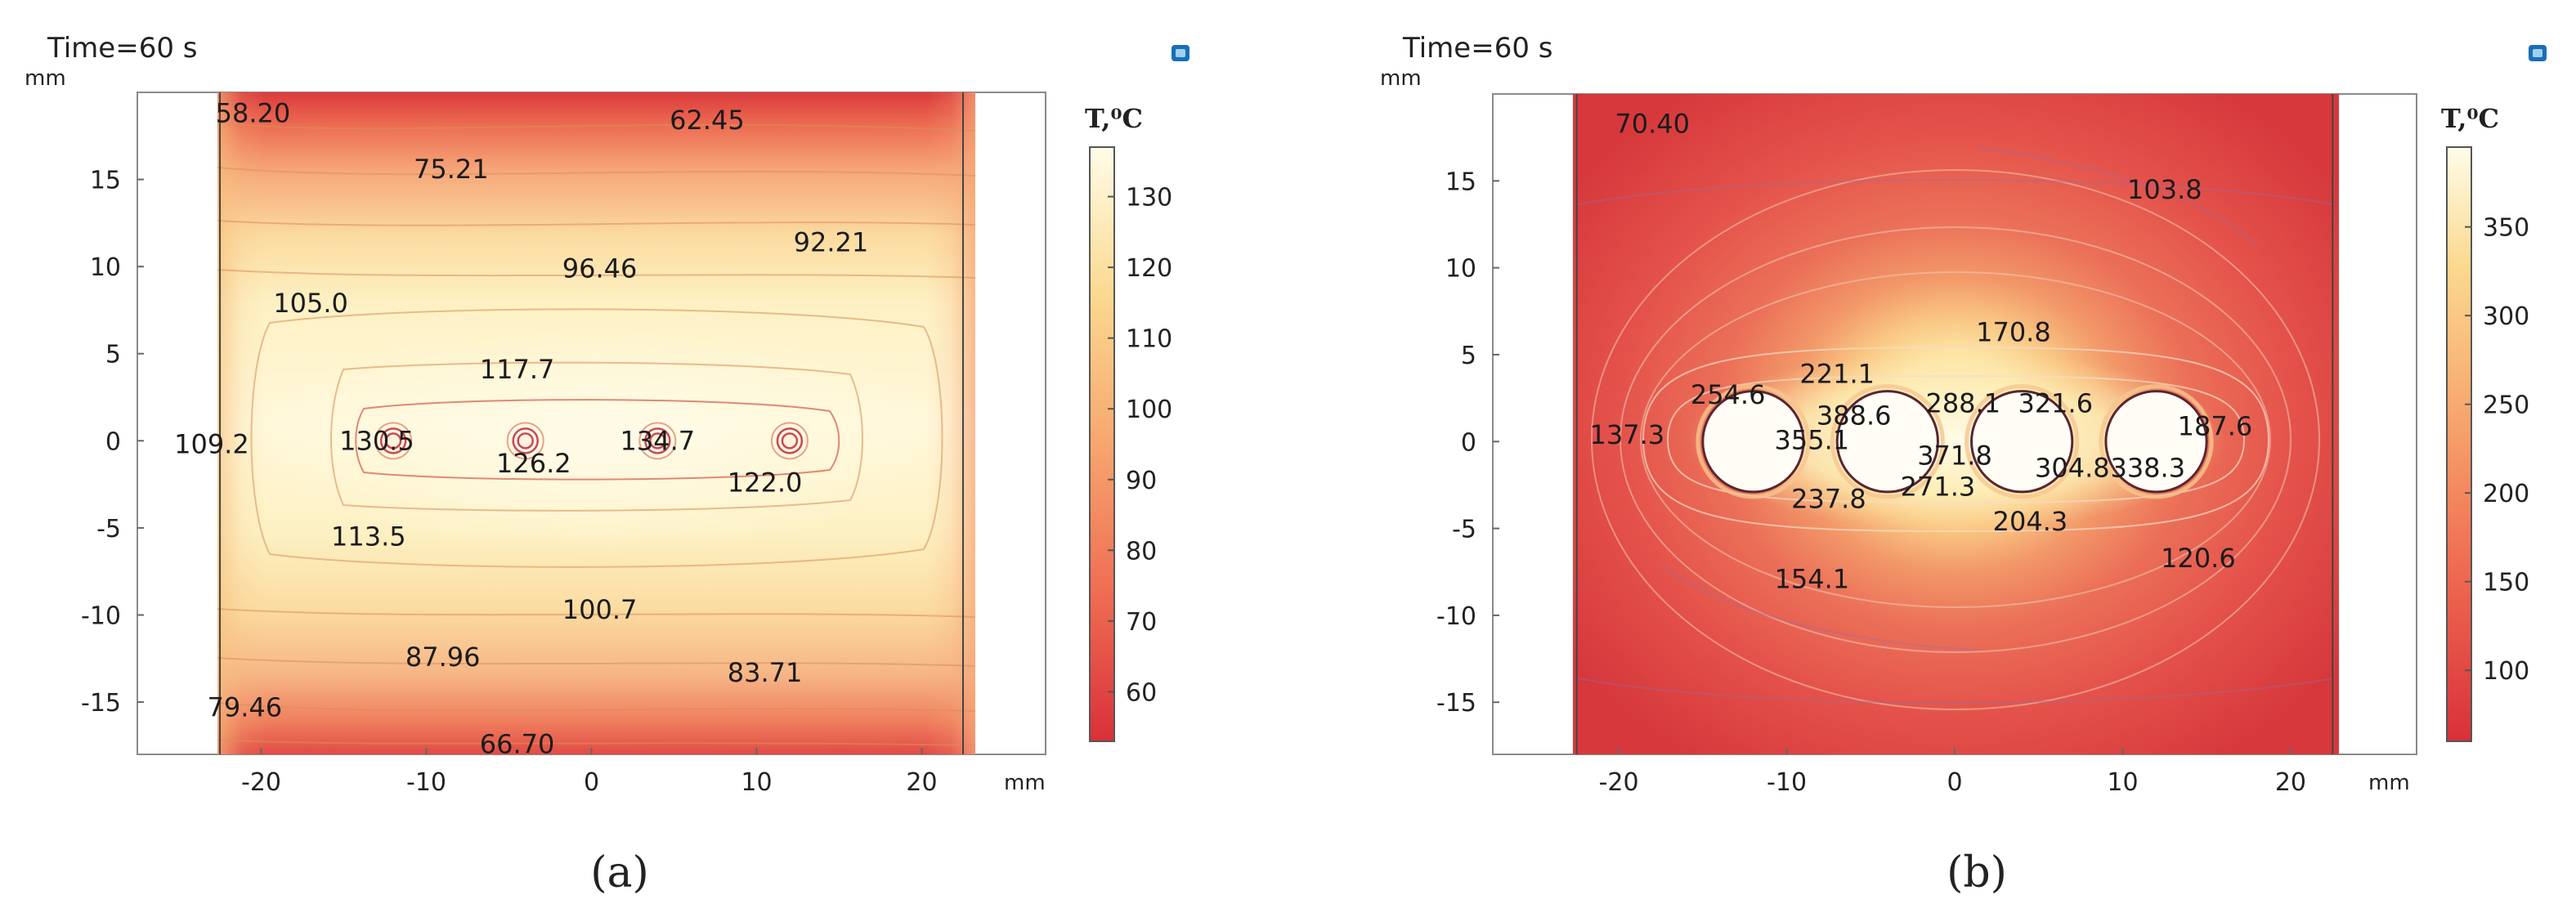 Image resolution: width=2576 pixels, height=917 pixels. What do you see at coordinates (591, 782) in the screenshot?
I see `x-tick-label: 0` at bounding box center [591, 782].